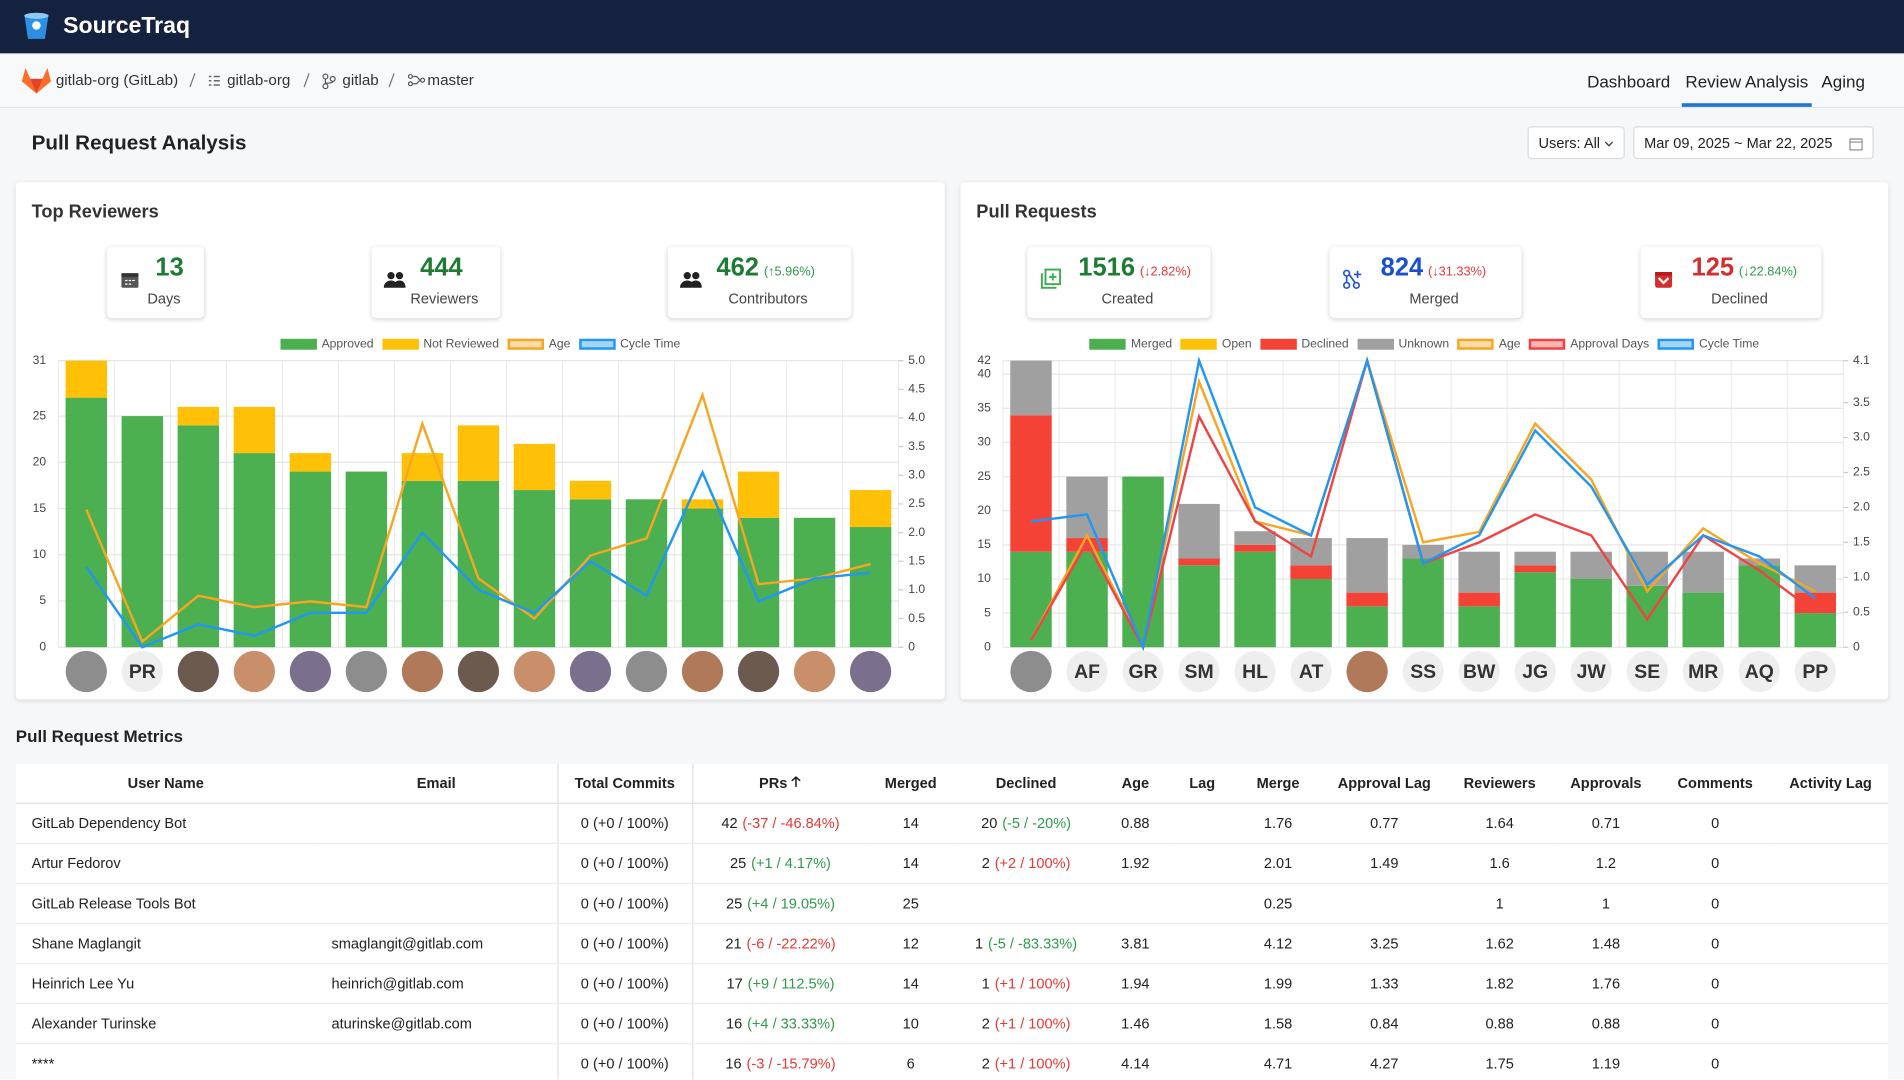 This screenshot has height=1080, width=1904. I want to click on nav-tab: Review Analysis, so click(1746, 89).